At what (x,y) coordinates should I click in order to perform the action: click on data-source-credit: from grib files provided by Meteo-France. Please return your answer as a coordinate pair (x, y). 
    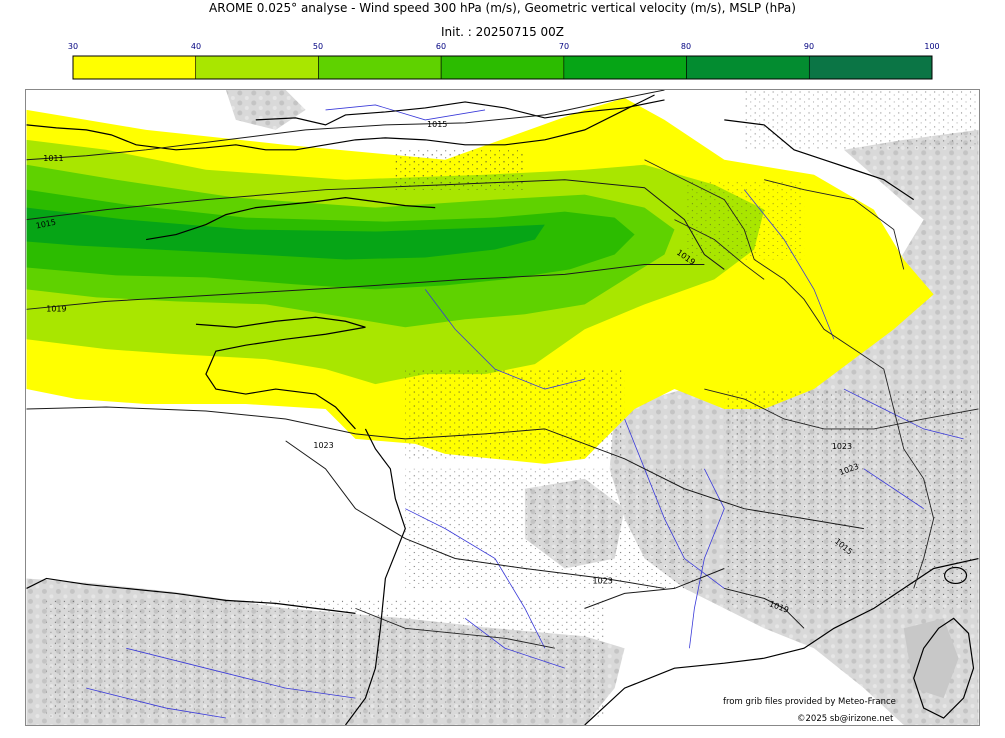
    Looking at the image, I should click on (809, 702).